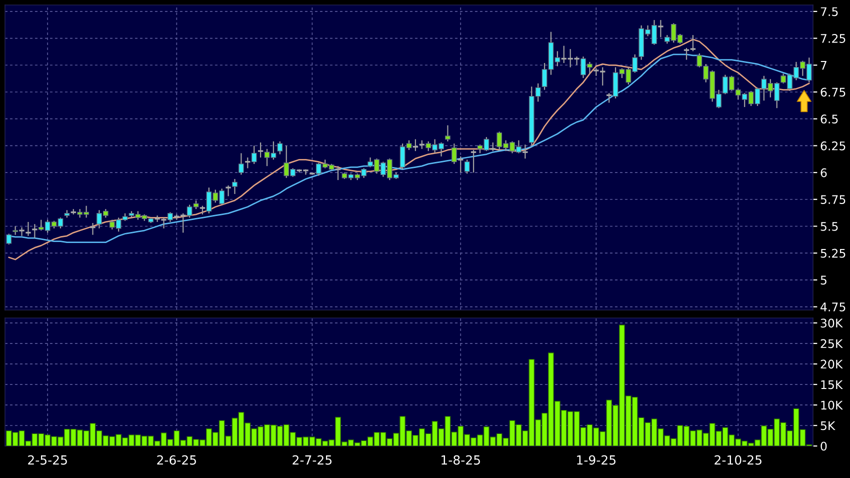 The width and height of the screenshot is (850, 478). I want to click on y-tick-label: 6.5, so click(829, 119).